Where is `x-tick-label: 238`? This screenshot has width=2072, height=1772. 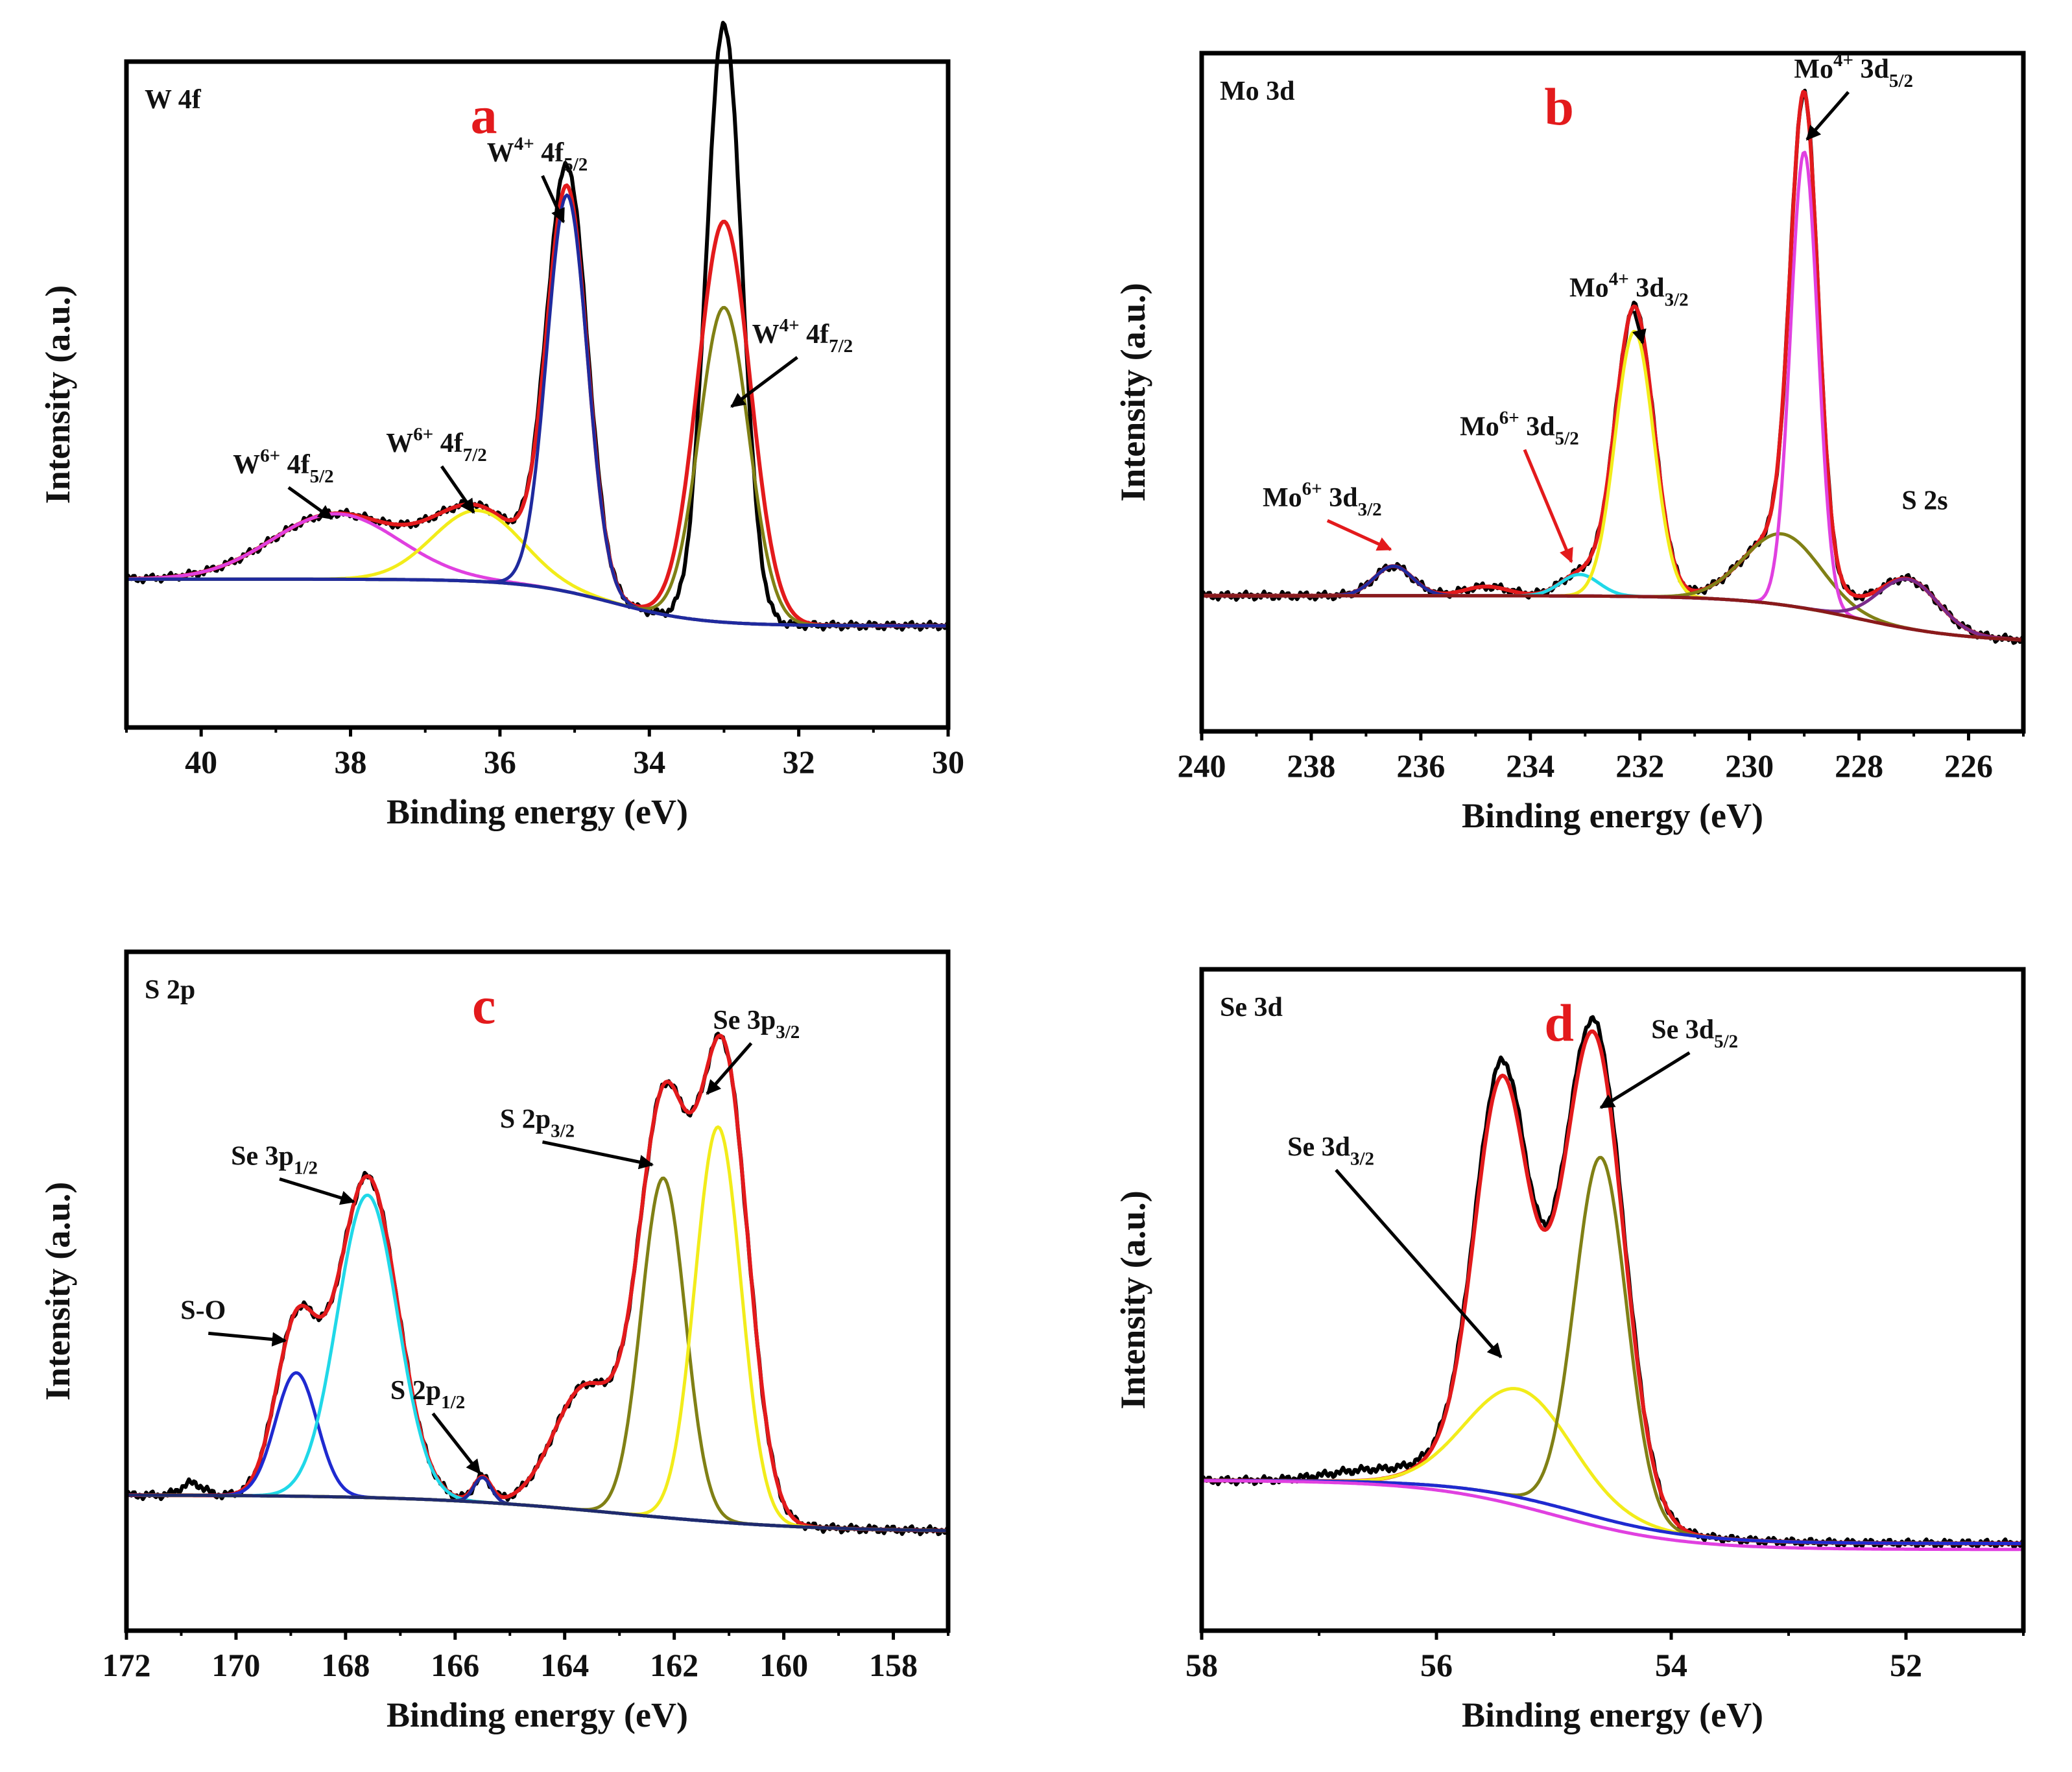 x-tick-label: 238 is located at coordinates (1311, 766).